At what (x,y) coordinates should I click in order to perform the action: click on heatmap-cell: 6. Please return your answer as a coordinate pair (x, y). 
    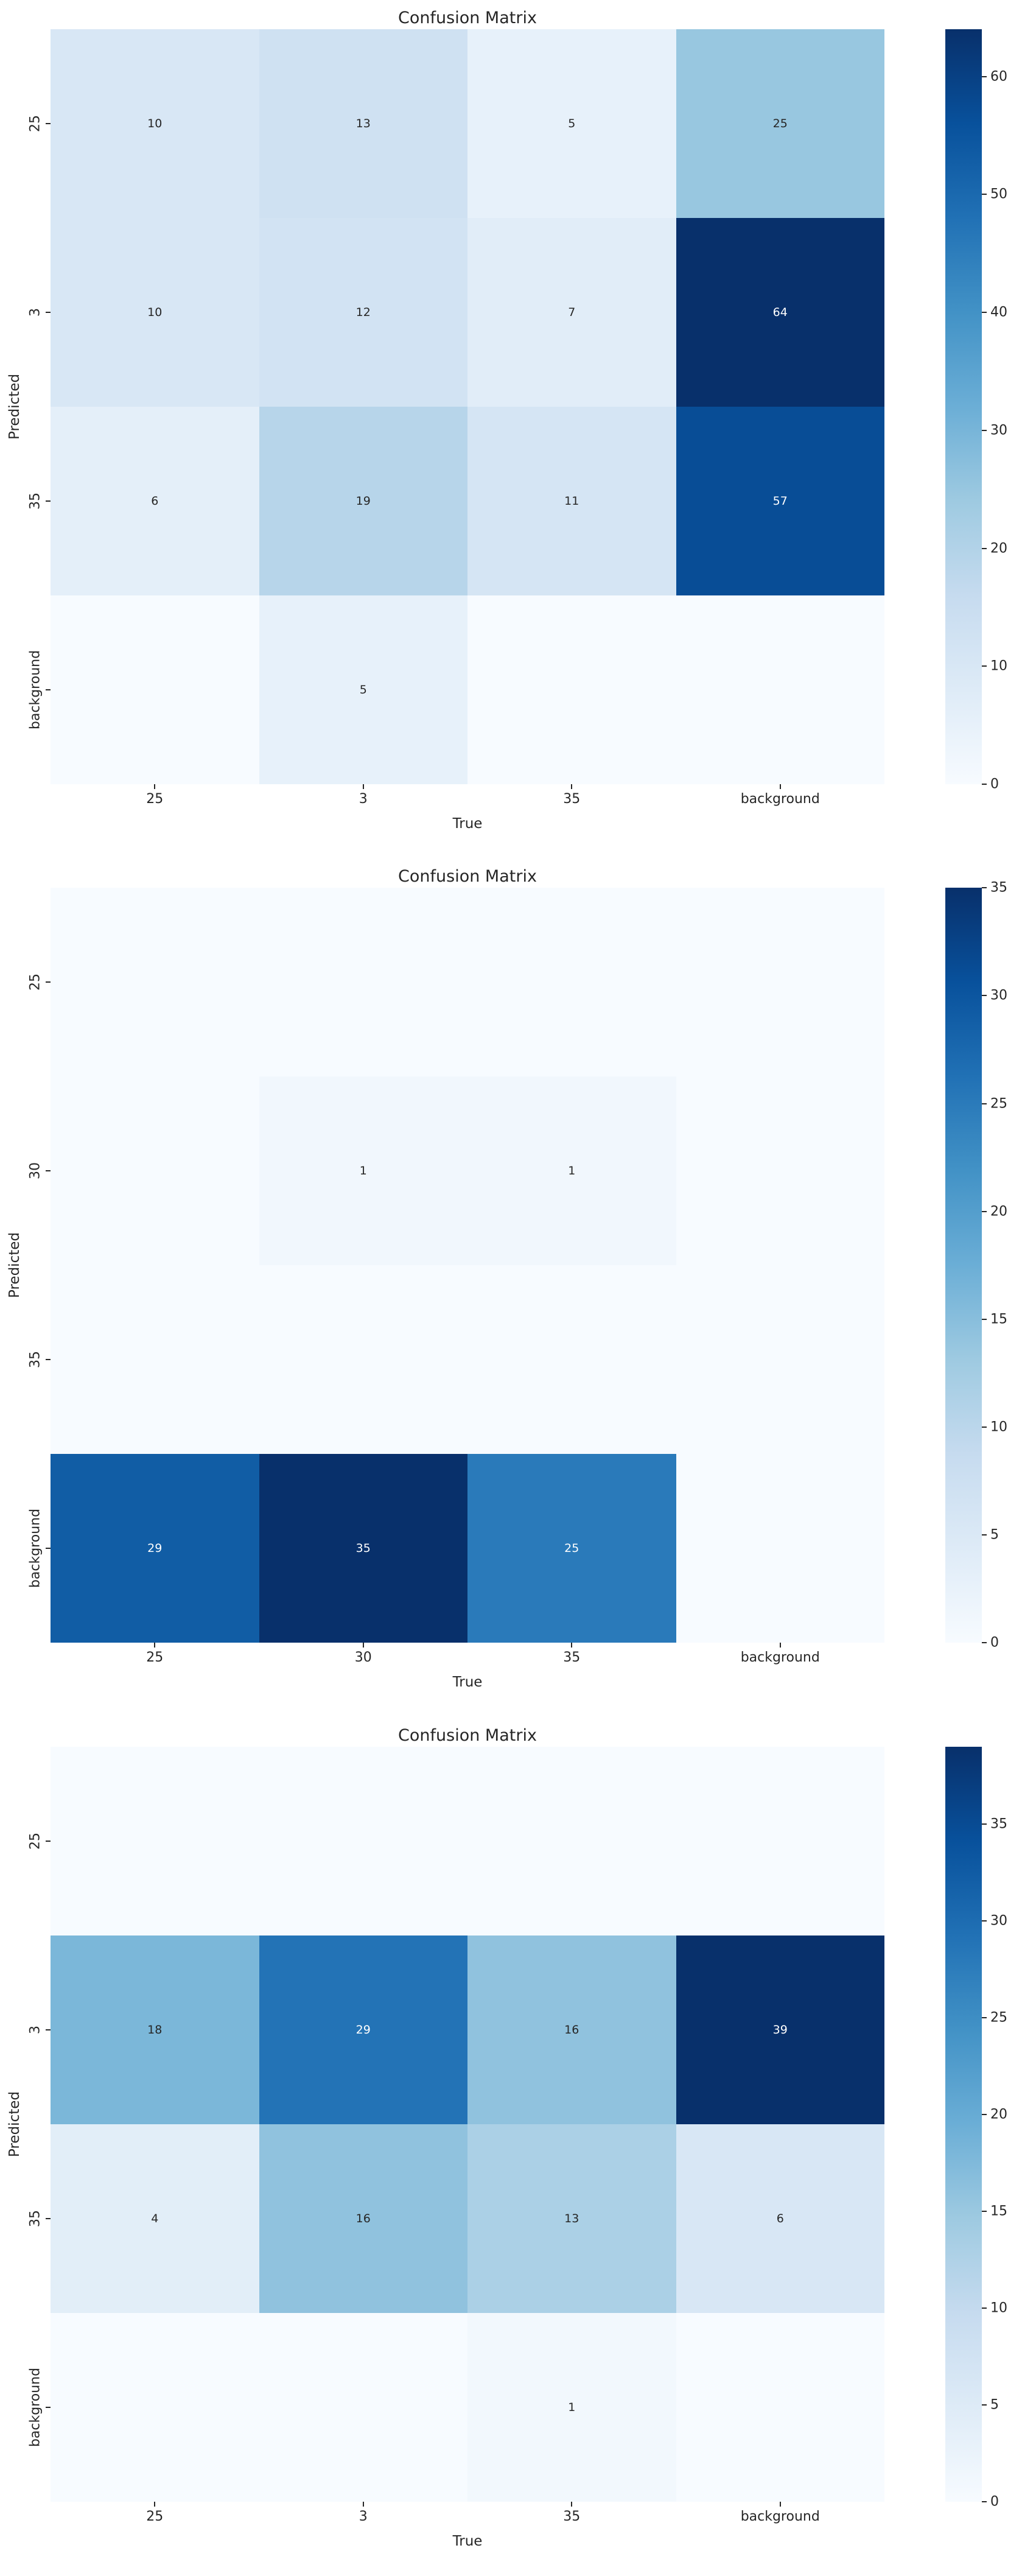
    Looking at the image, I should click on (155, 501).